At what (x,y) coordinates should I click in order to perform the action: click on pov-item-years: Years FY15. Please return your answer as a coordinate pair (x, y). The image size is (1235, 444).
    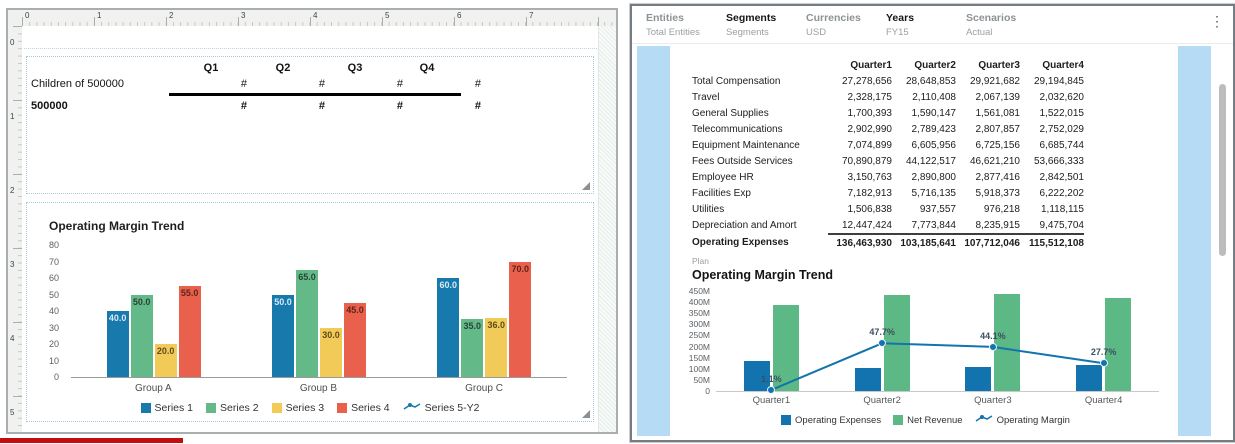
    Looking at the image, I should click on (900, 25).